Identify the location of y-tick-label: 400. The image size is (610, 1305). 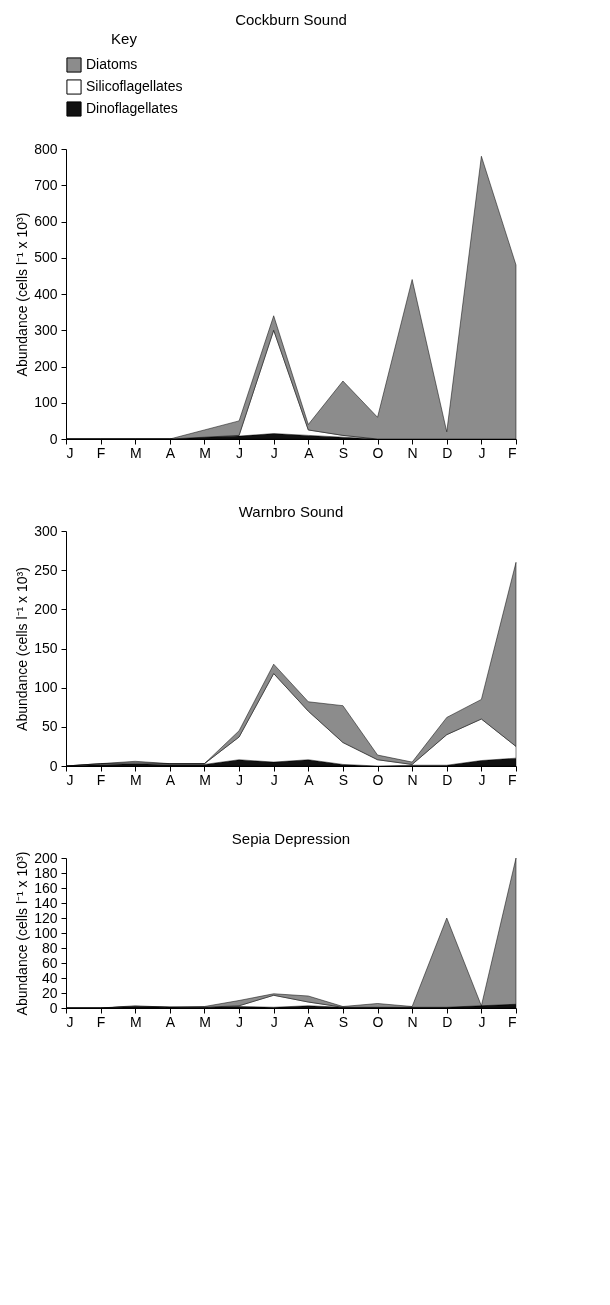
(46, 293).